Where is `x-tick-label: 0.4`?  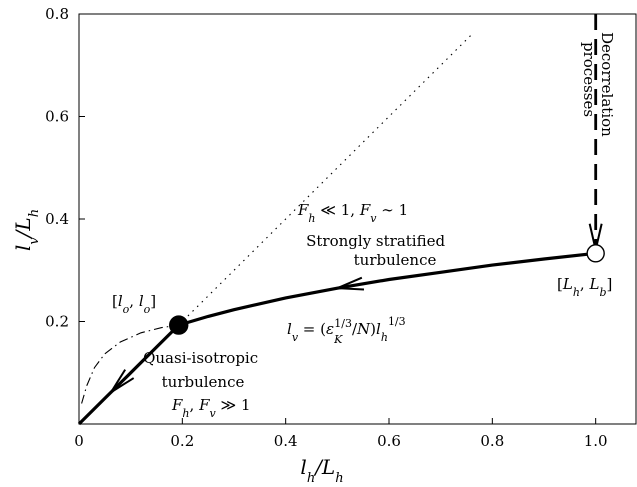 x-tick-label: 0.4 is located at coordinates (286, 441).